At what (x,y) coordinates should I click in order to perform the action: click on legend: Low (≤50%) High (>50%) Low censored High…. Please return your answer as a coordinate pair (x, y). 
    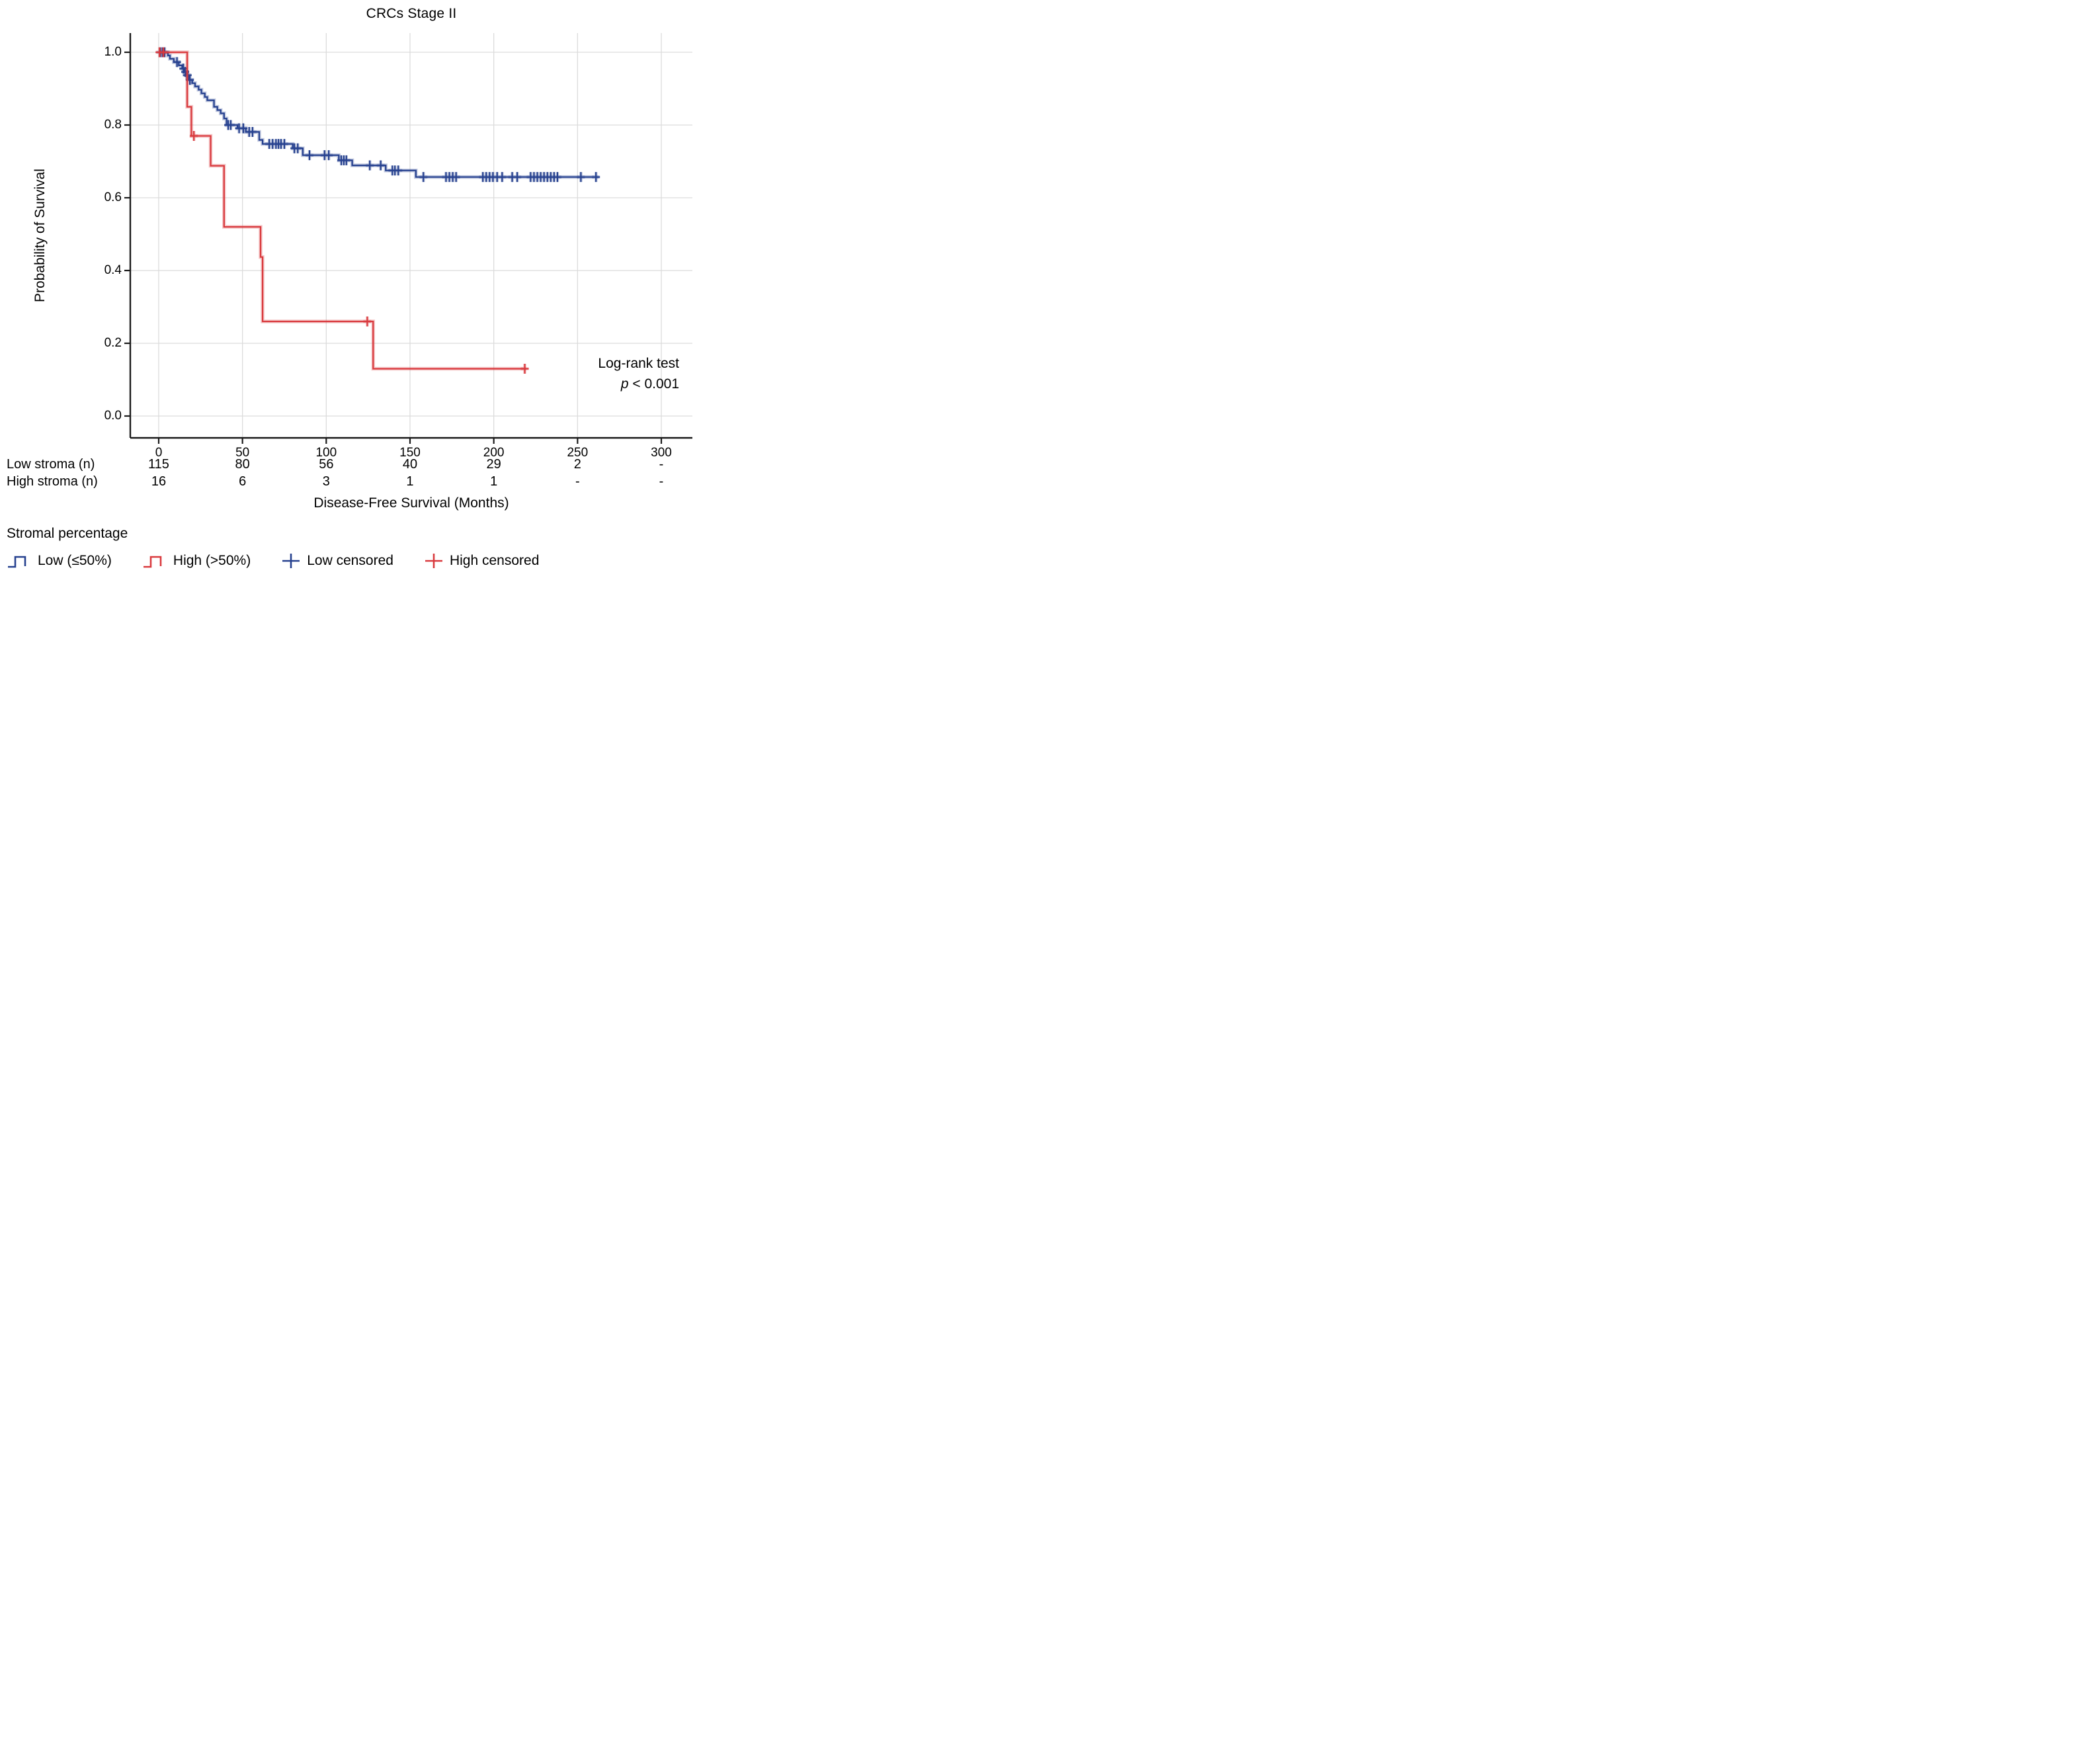
    Looking at the image, I should click on (273, 561).